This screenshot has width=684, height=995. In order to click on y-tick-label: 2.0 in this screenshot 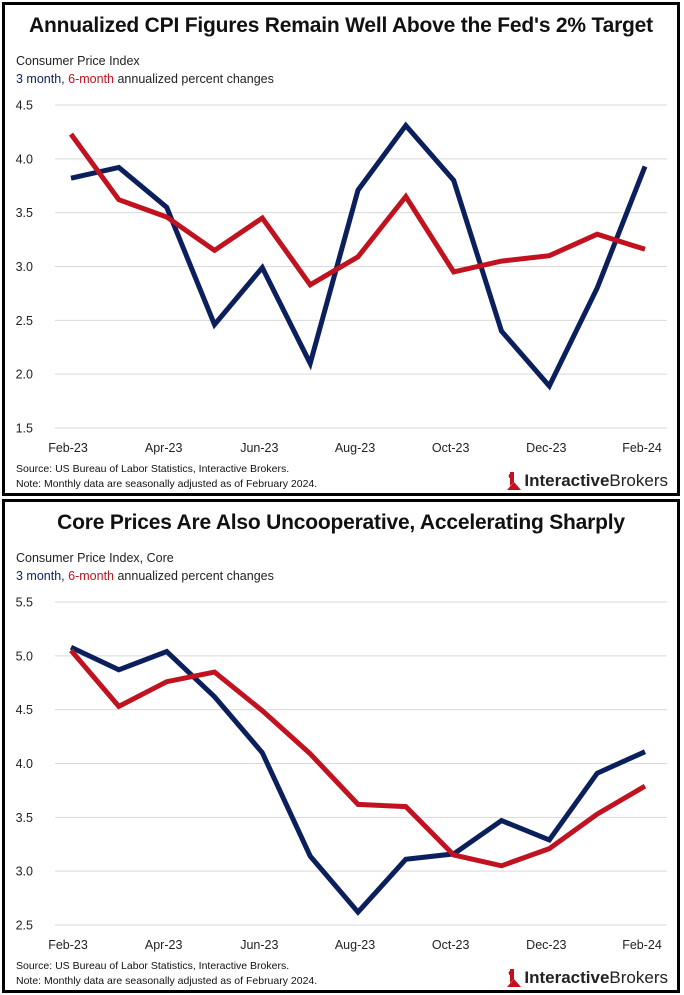, I will do `click(24, 375)`.